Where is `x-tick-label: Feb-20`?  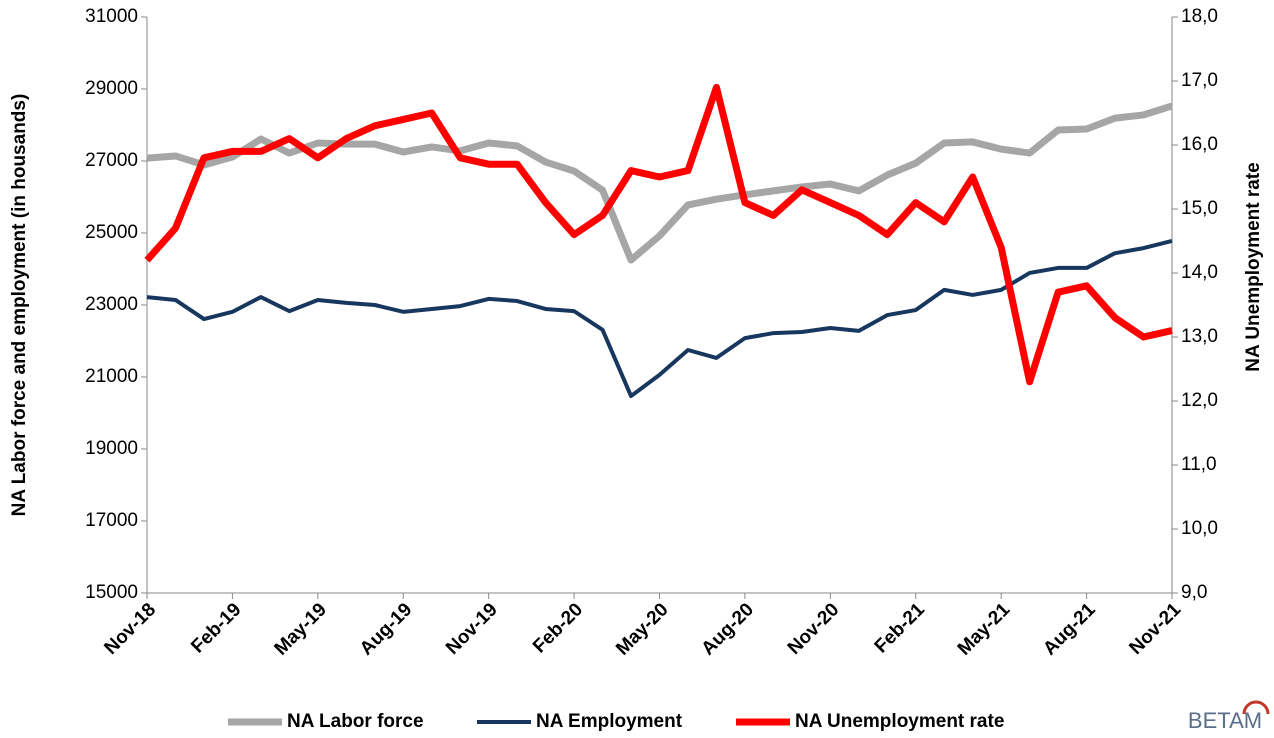 x-tick-label: Feb-20 is located at coordinates (558, 628).